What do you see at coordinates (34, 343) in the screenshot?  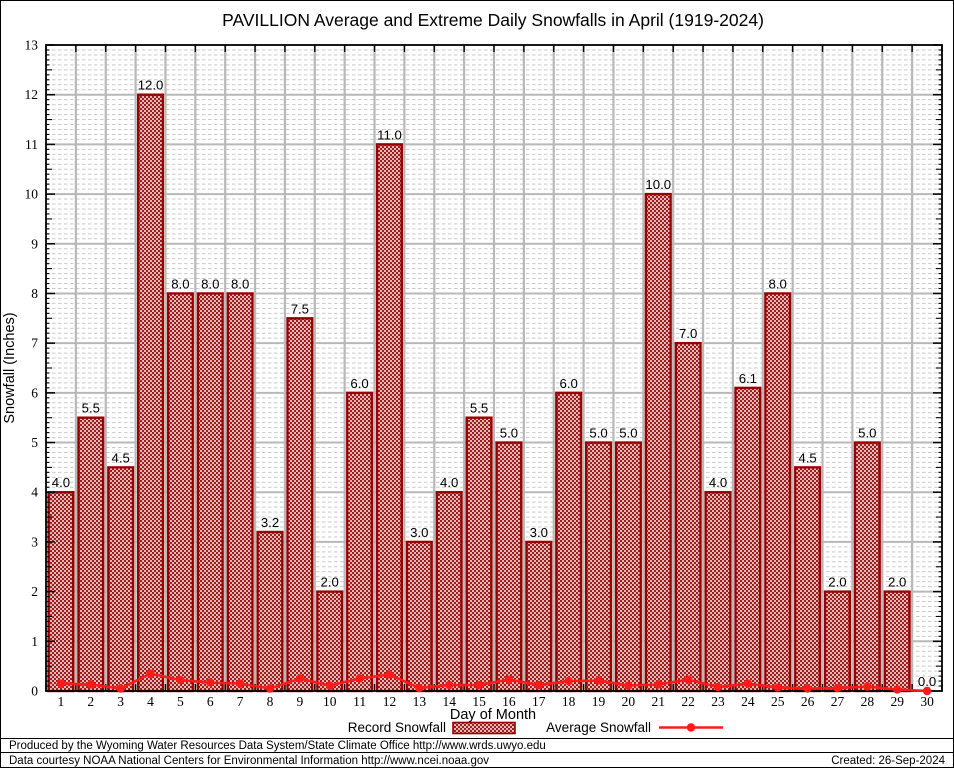 I see `y-tick-label-7: 7` at bounding box center [34, 343].